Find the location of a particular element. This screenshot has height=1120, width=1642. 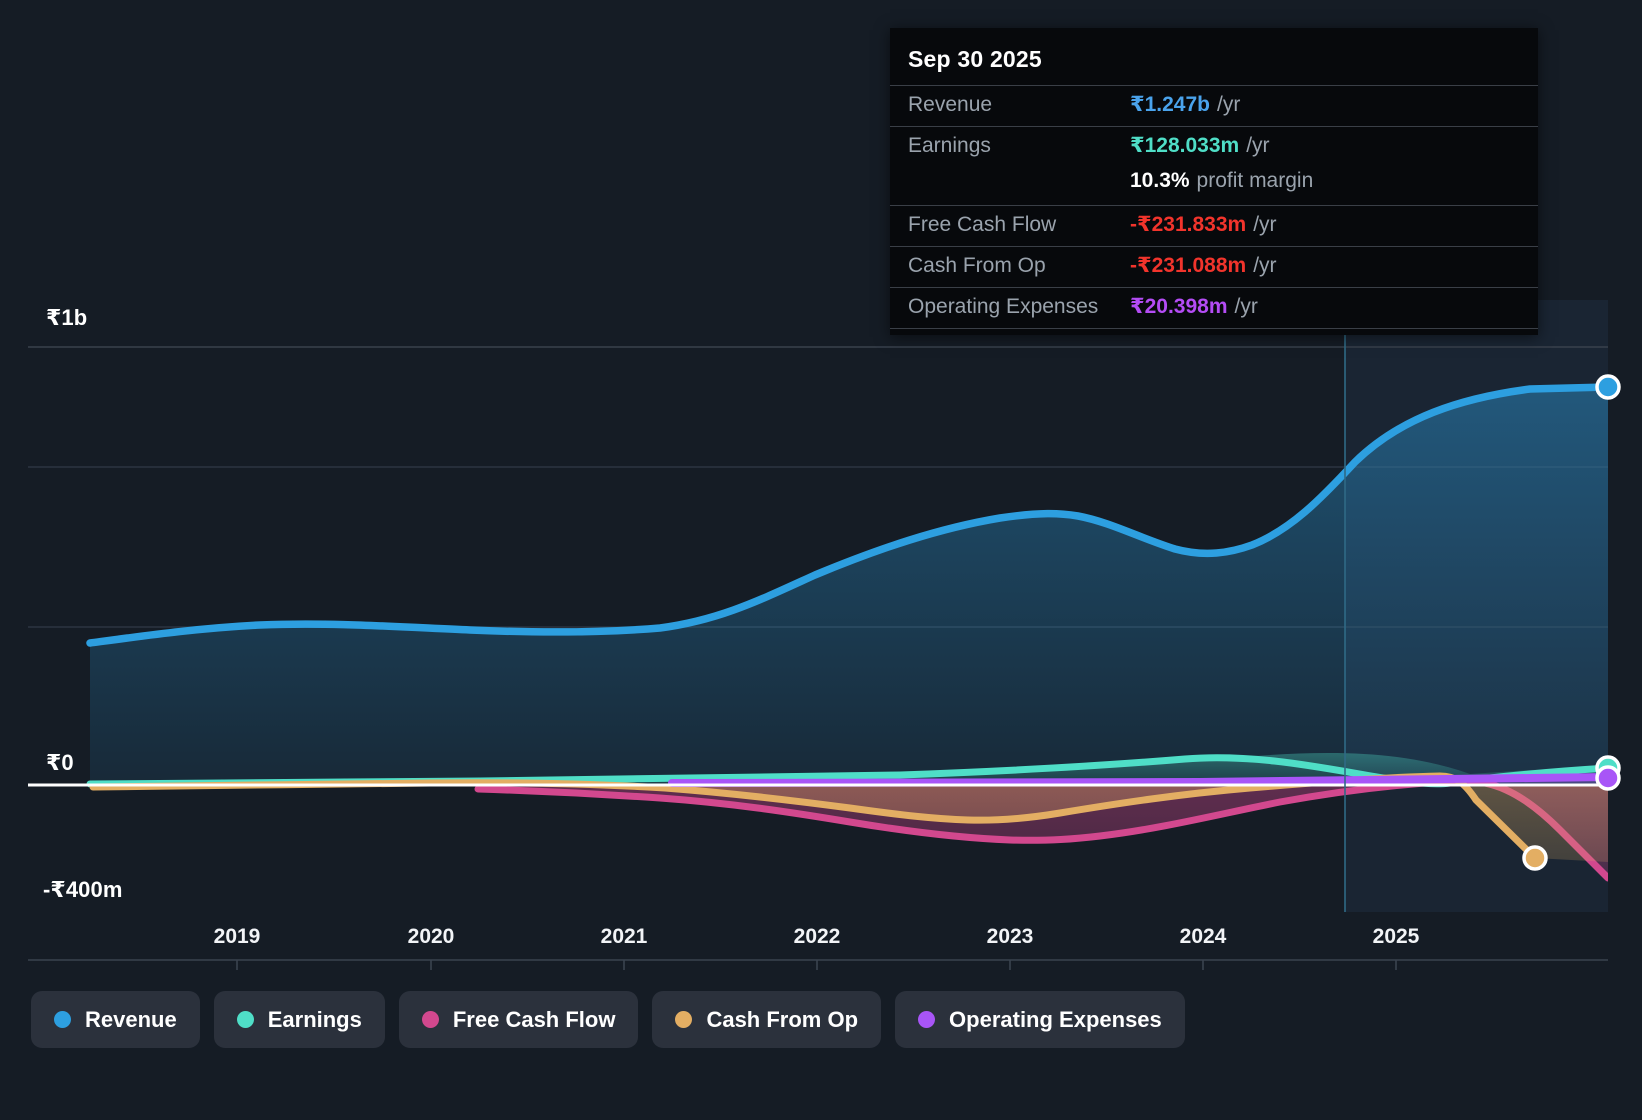

legend-label-cash-from-op: Cash From Op is located at coordinates (782, 1019).